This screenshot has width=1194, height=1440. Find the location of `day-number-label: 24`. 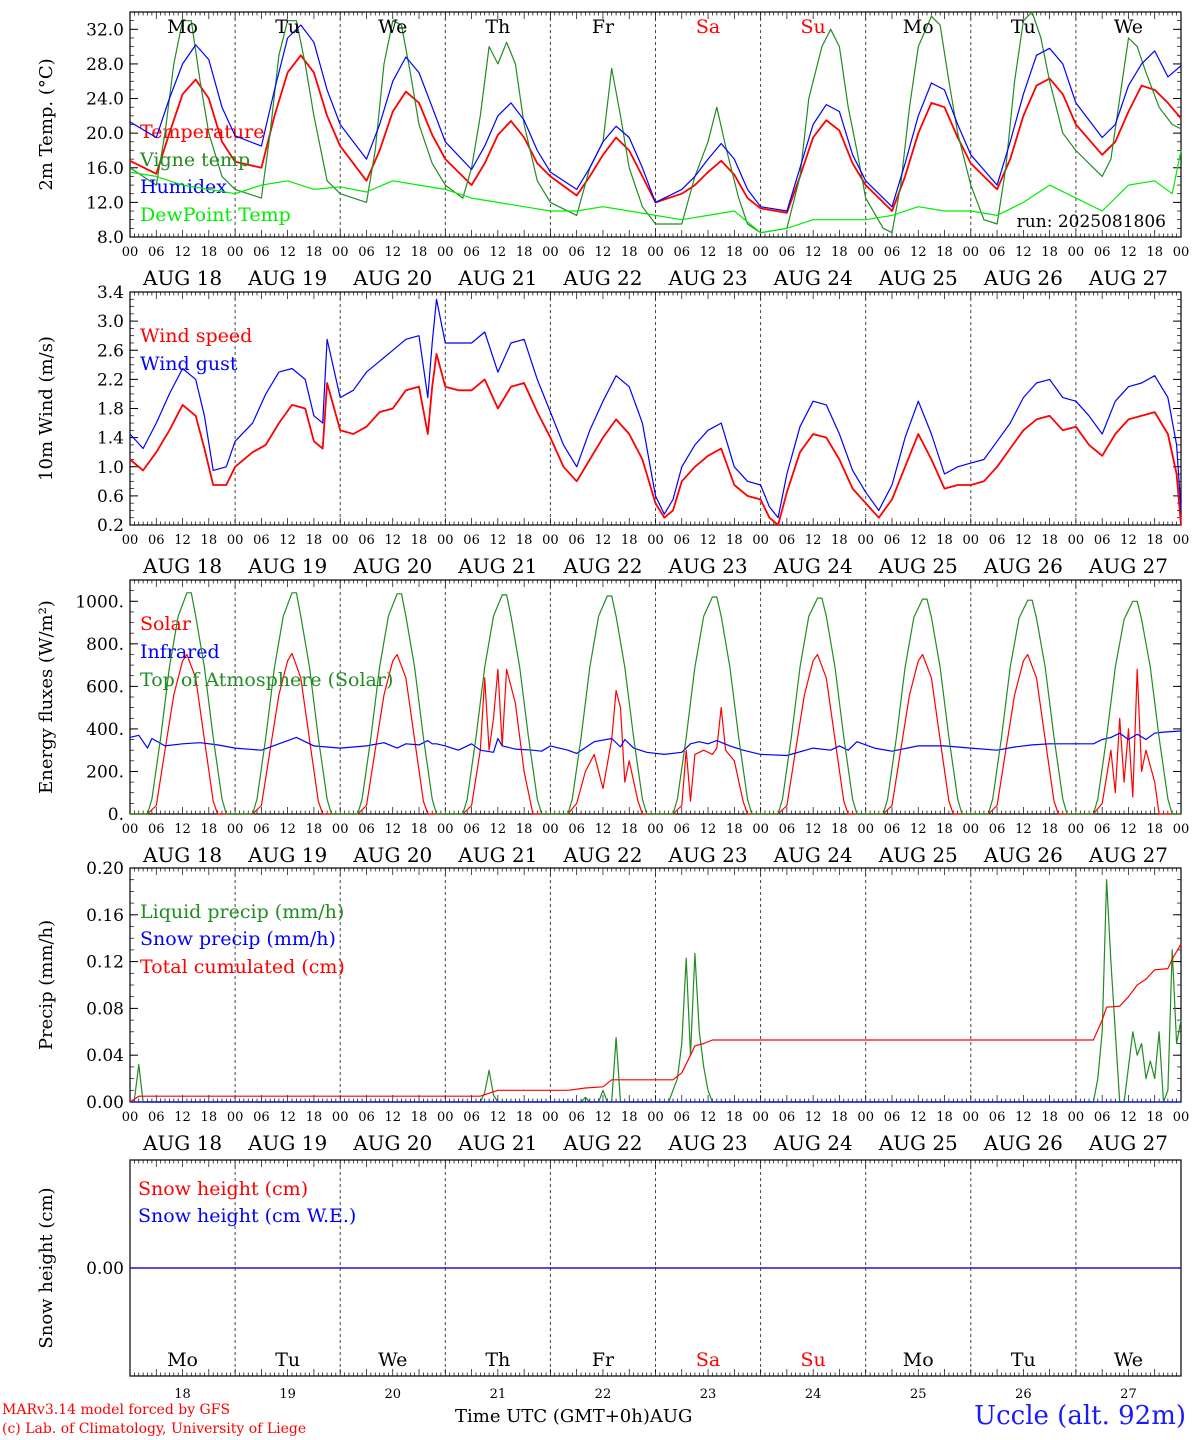

day-number-label: 24 is located at coordinates (813, 1394).